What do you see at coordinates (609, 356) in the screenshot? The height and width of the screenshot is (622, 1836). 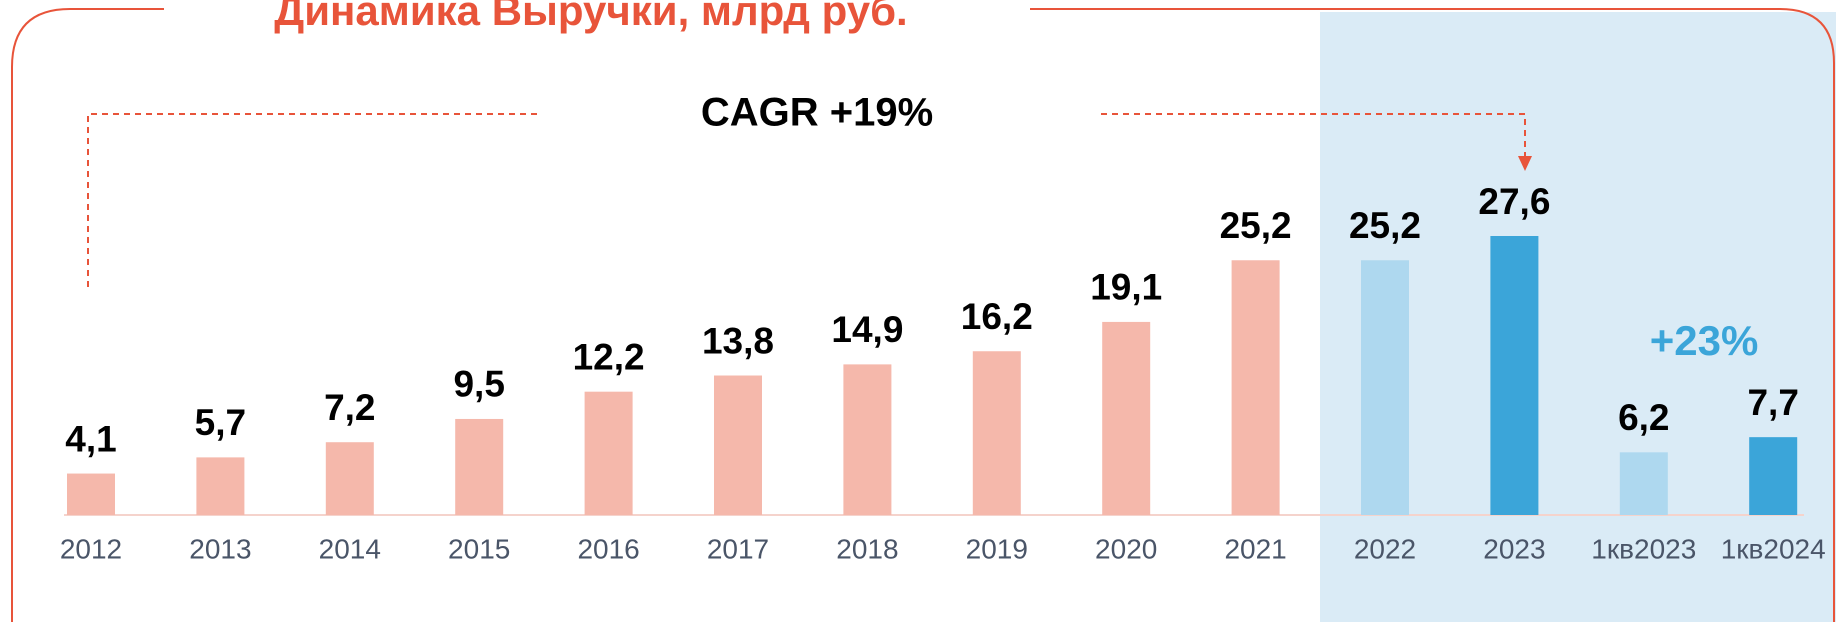 I see `value-label: 12,2` at bounding box center [609, 356].